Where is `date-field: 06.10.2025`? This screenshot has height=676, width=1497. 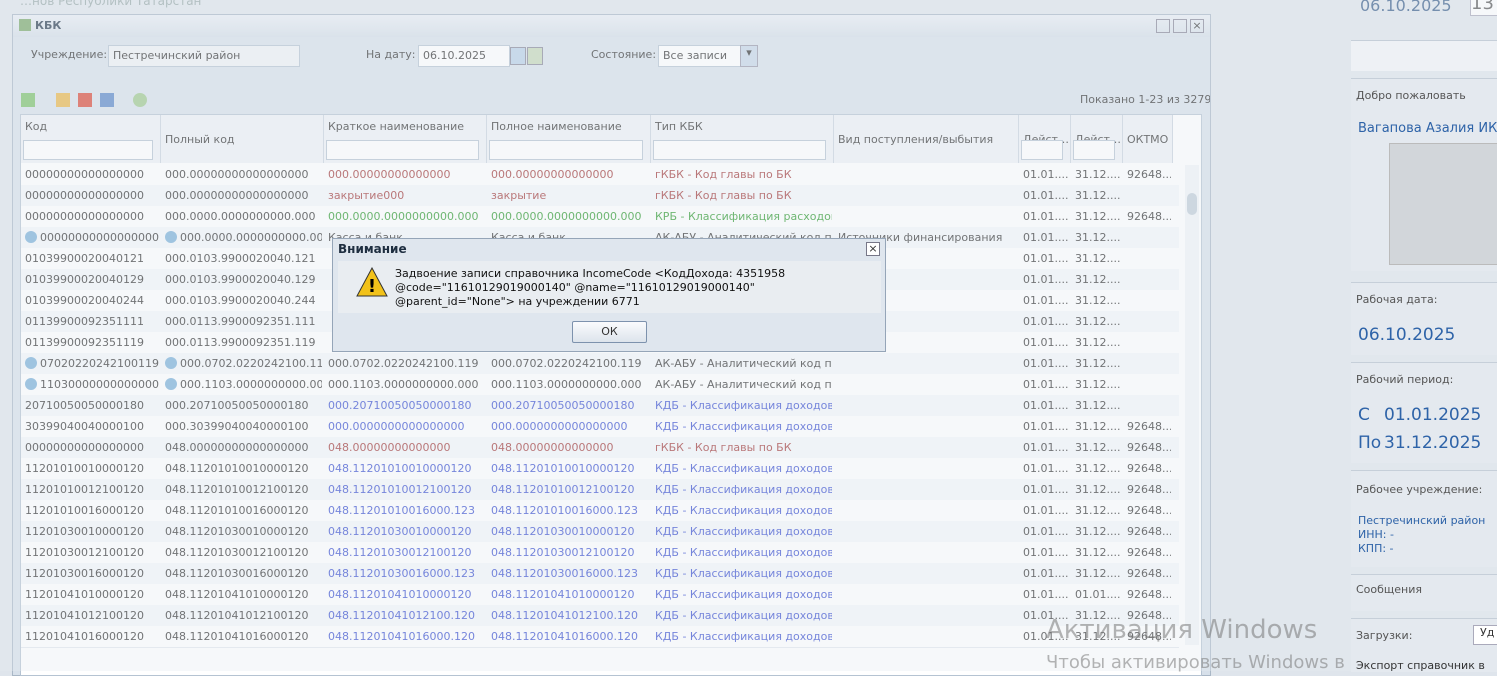 date-field: 06.10.2025 is located at coordinates (464, 56).